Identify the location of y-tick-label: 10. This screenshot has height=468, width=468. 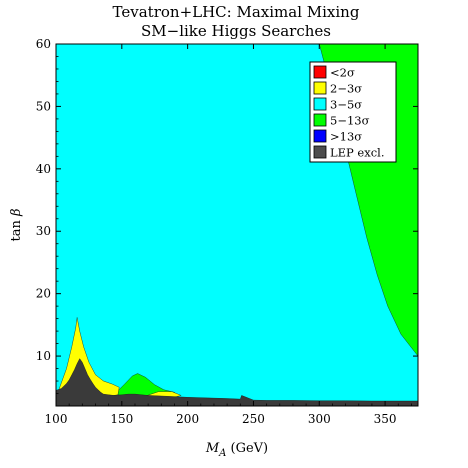
(43, 356).